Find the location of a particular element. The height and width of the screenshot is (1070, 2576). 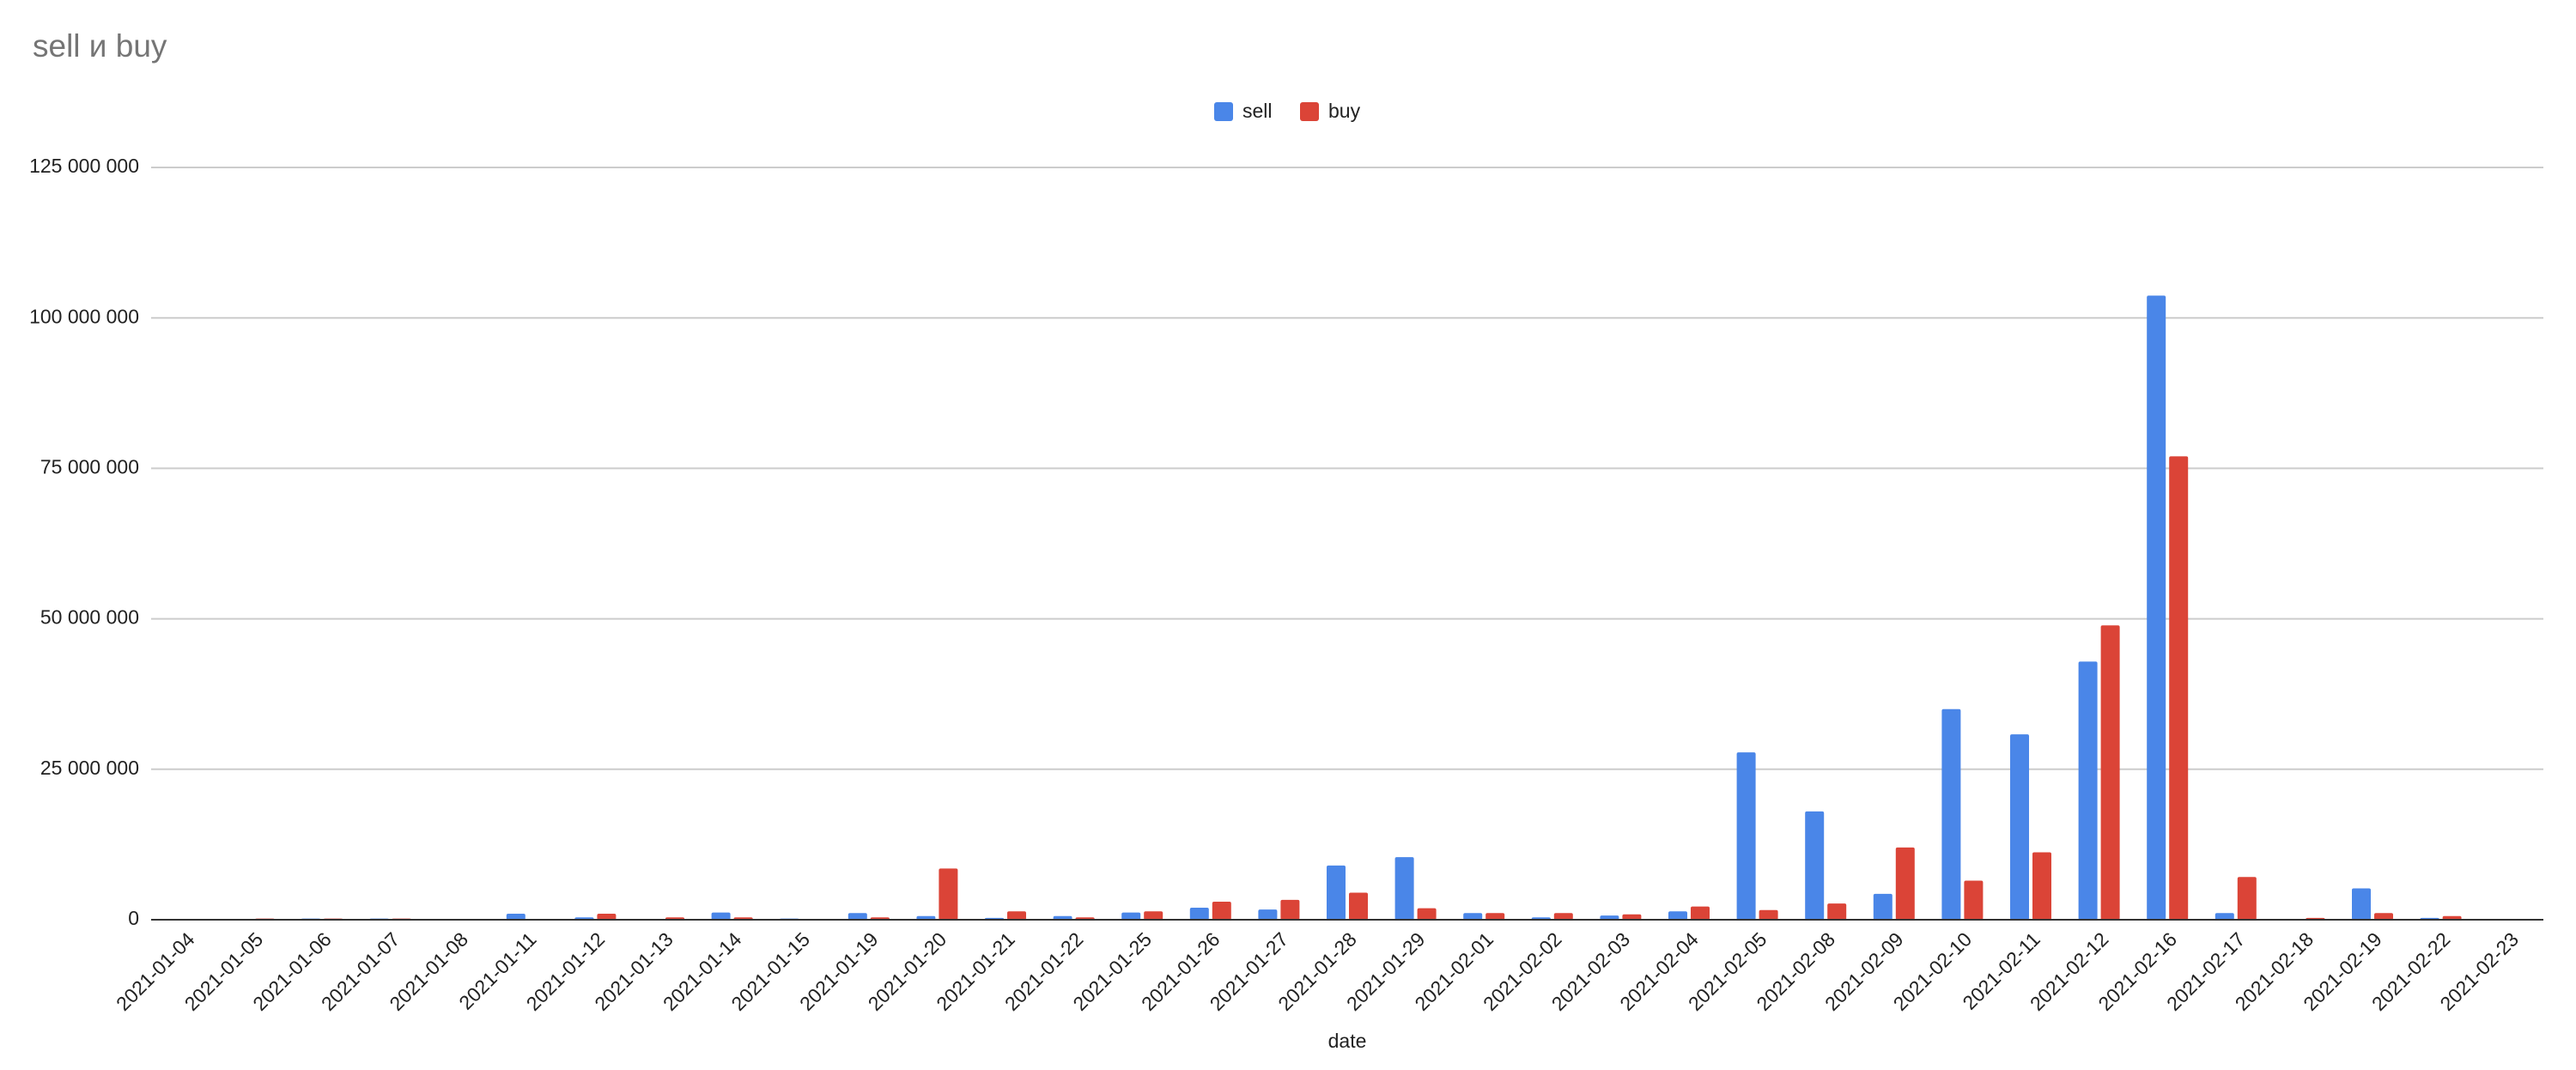

y-tick-label: 50 000 000 is located at coordinates (90, 617).